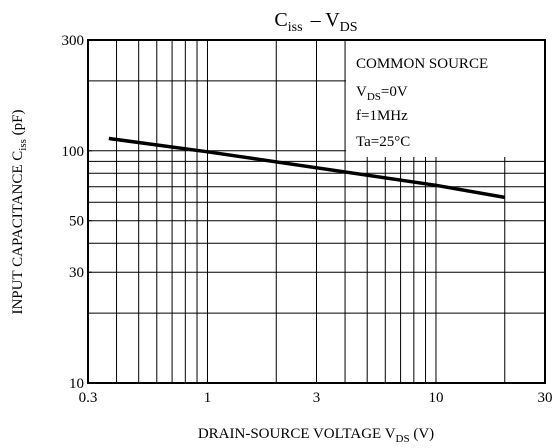 This screenshot has height=448, width=560. I want to click on x-tick-label: 10, so click(435, 398).